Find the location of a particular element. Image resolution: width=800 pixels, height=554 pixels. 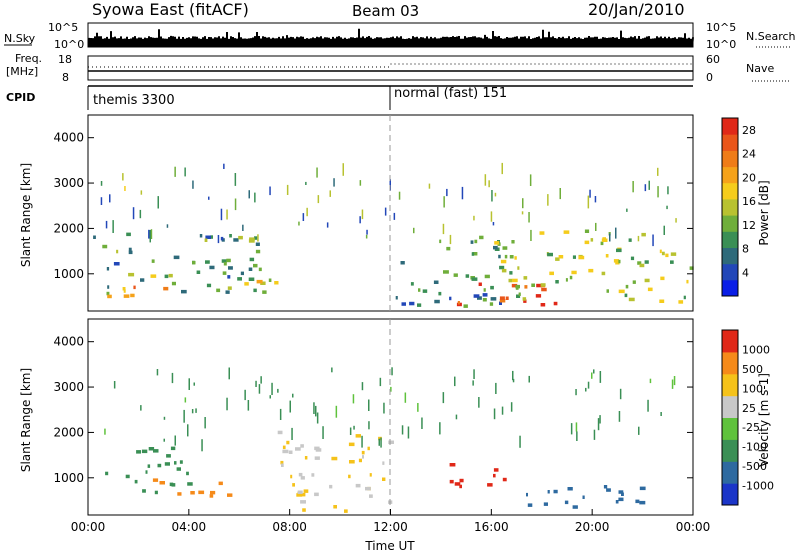

colorbar-tick: 4 is located at coordinates (745, 272).